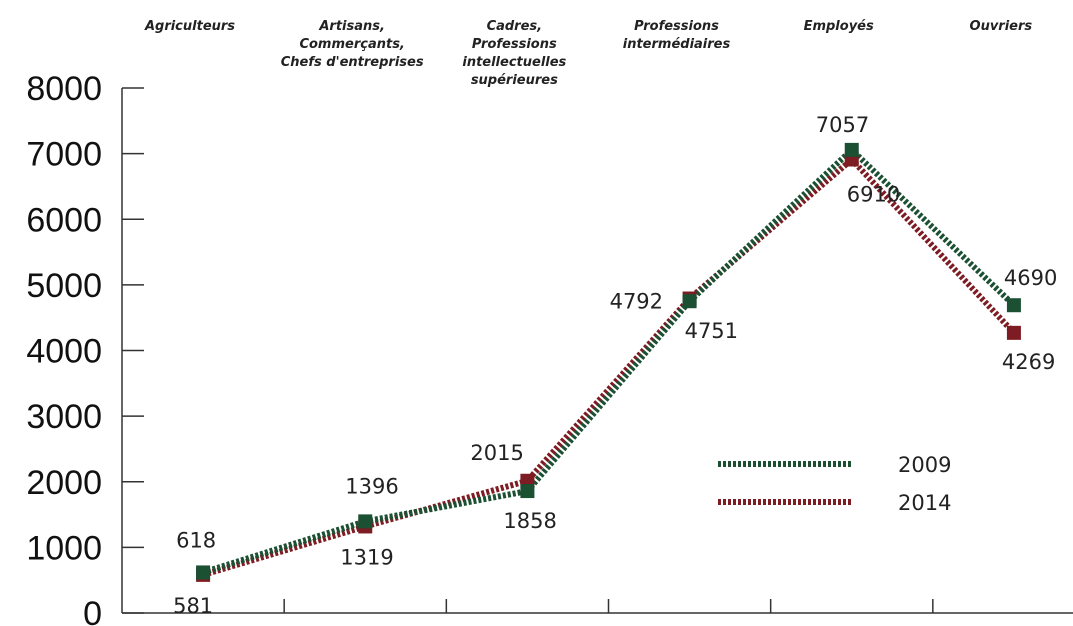 This screenshot has height=626, width=1073. I want to click on category-label-line: Commerçants,, so click(351, 44).